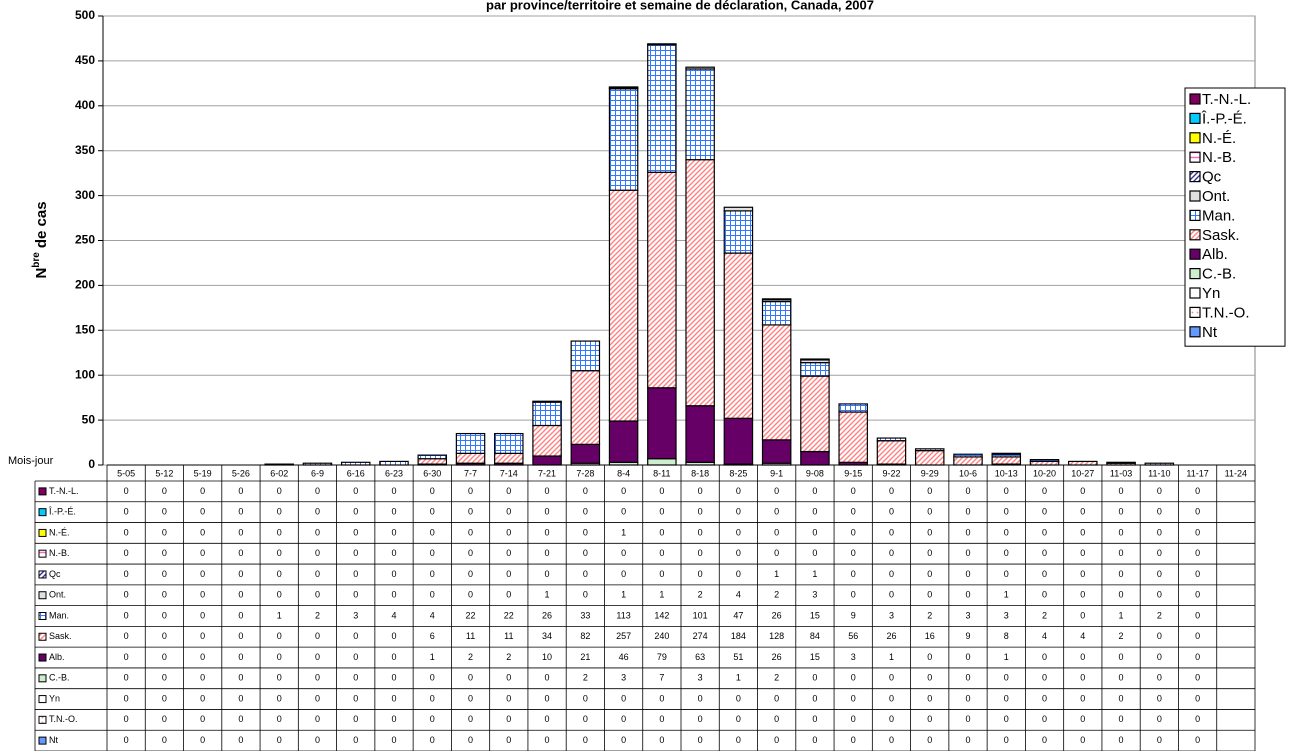  Describe the element at coordinates (738, 473) in the screenshot. I see `x-tick-label: 8-25` at that location.